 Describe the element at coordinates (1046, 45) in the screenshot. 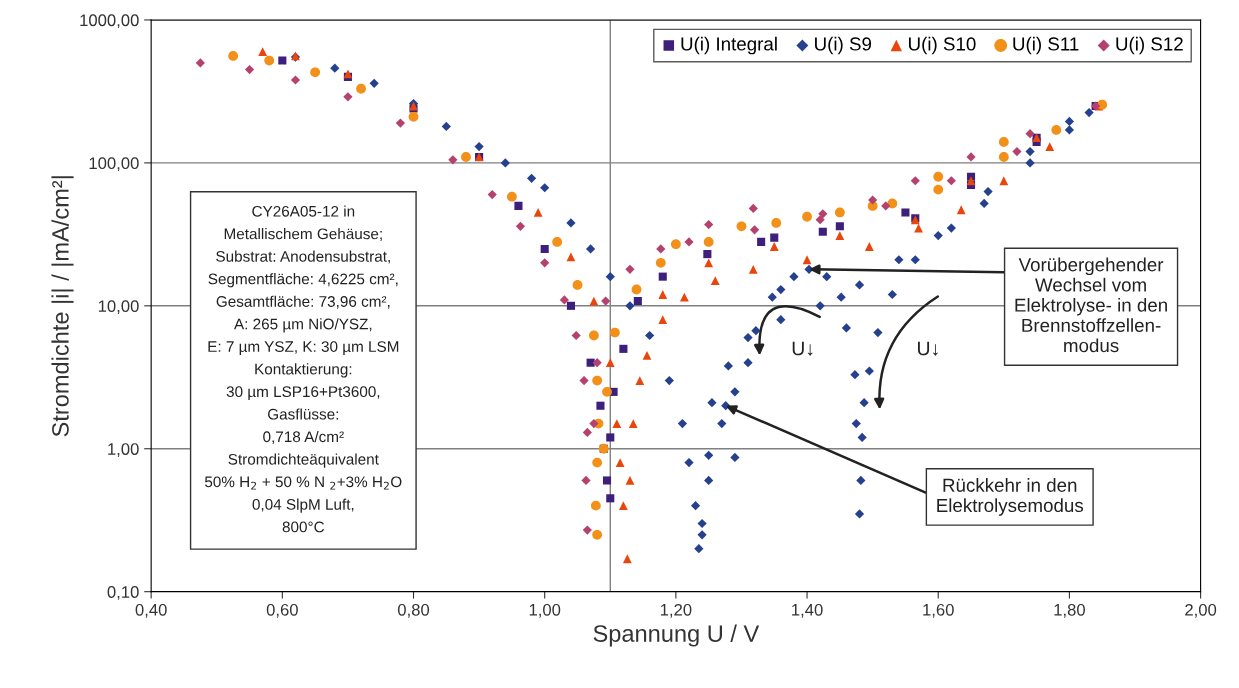

I see `legend-label: U(i) S11` at that location.